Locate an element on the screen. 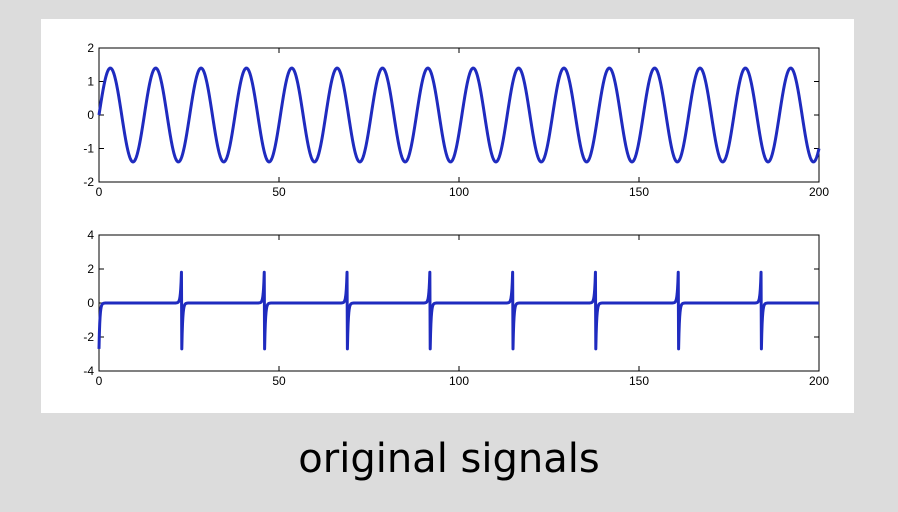 Image resolution: width=898 pixels, height=512 pixels. caption: original signals is located at coordinates (449, 459).